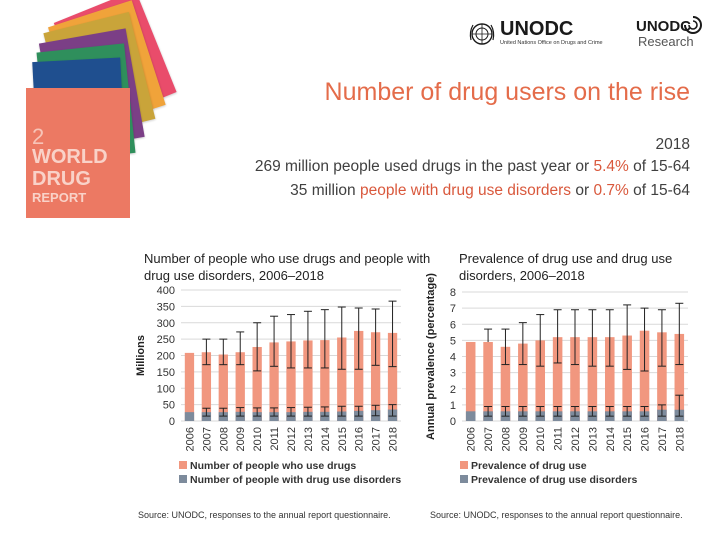 Image resolution: width=720 pixels, height=540 pixels. Describe the element at coordinates (453, 309) in the screenshot. I see `y-tick-label: 7` at that location.